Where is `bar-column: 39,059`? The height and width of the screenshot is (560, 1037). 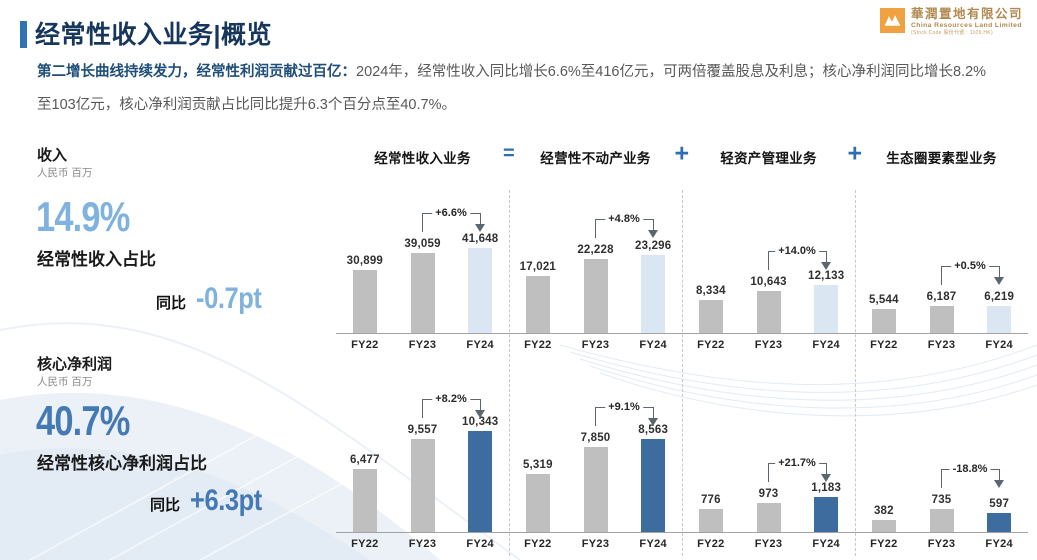
bar-column: 39,059 is located at coordinates (423, 264).